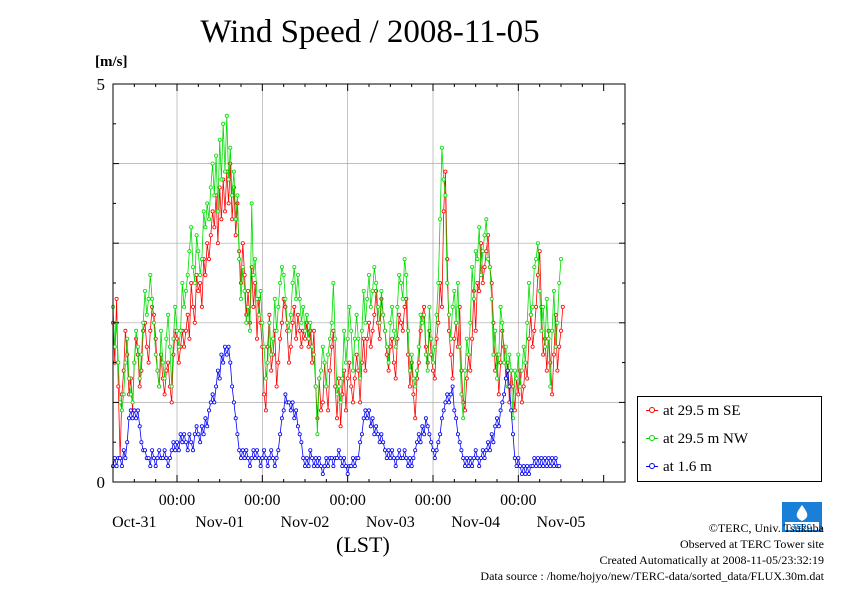 The image size is (842, 595). Describe the element at coordinates (702, 410) in the screenshot. I see `legend-label-se: at 29.5 m SE` at that location.